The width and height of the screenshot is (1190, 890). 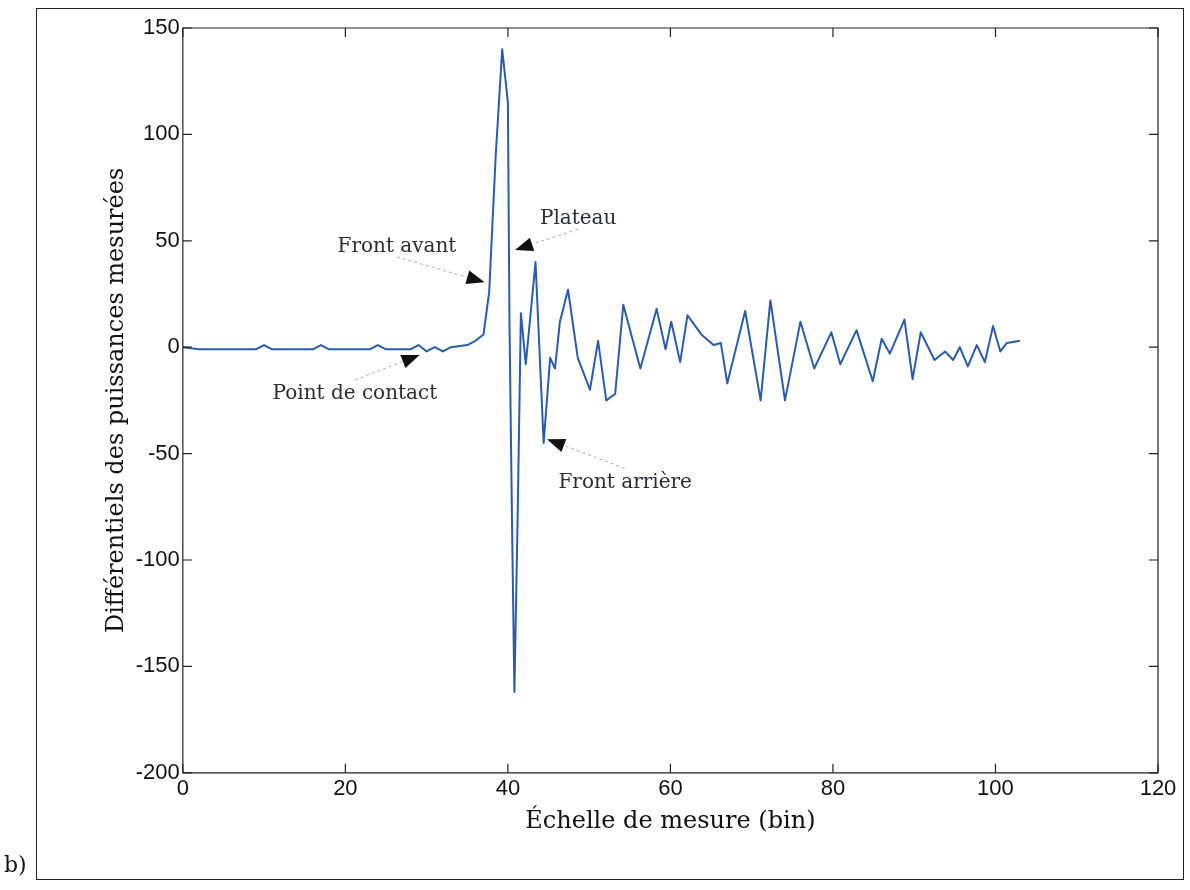 What do you see at coordinates (625, 480) in the screenshot?
I see `annotation: Front arrière` at bounding box center [625, 480].